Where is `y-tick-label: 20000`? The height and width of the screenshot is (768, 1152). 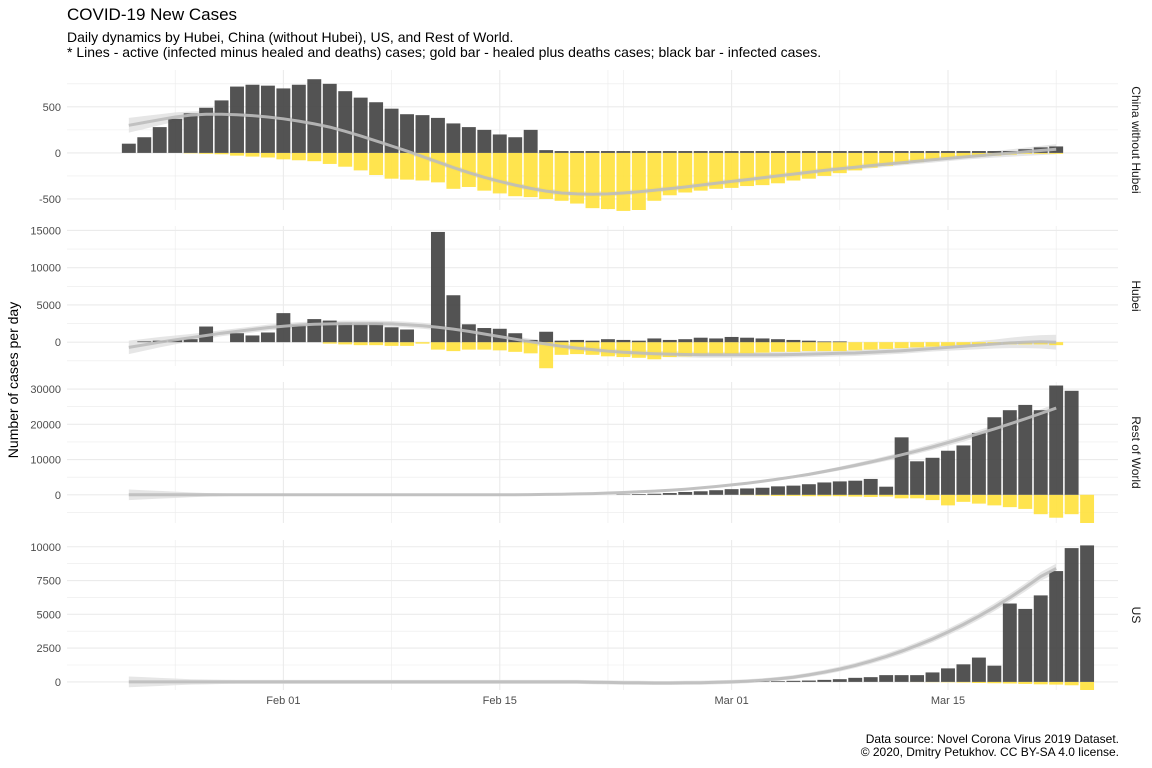 y-tick-label: 20000 is located at coordinates (45, 425).